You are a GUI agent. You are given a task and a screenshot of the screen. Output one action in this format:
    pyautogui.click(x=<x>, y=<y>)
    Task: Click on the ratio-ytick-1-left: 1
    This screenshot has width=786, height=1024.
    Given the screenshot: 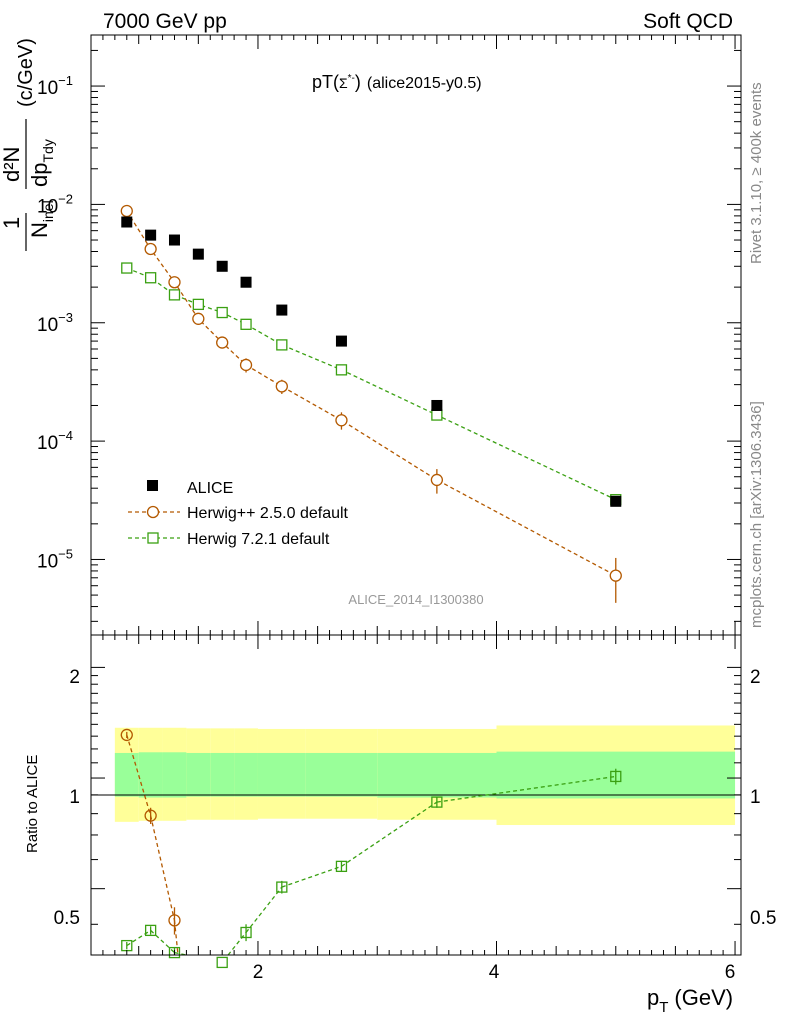 What is the action you would take?
    pyautogui.click(x=74, y=797)
    